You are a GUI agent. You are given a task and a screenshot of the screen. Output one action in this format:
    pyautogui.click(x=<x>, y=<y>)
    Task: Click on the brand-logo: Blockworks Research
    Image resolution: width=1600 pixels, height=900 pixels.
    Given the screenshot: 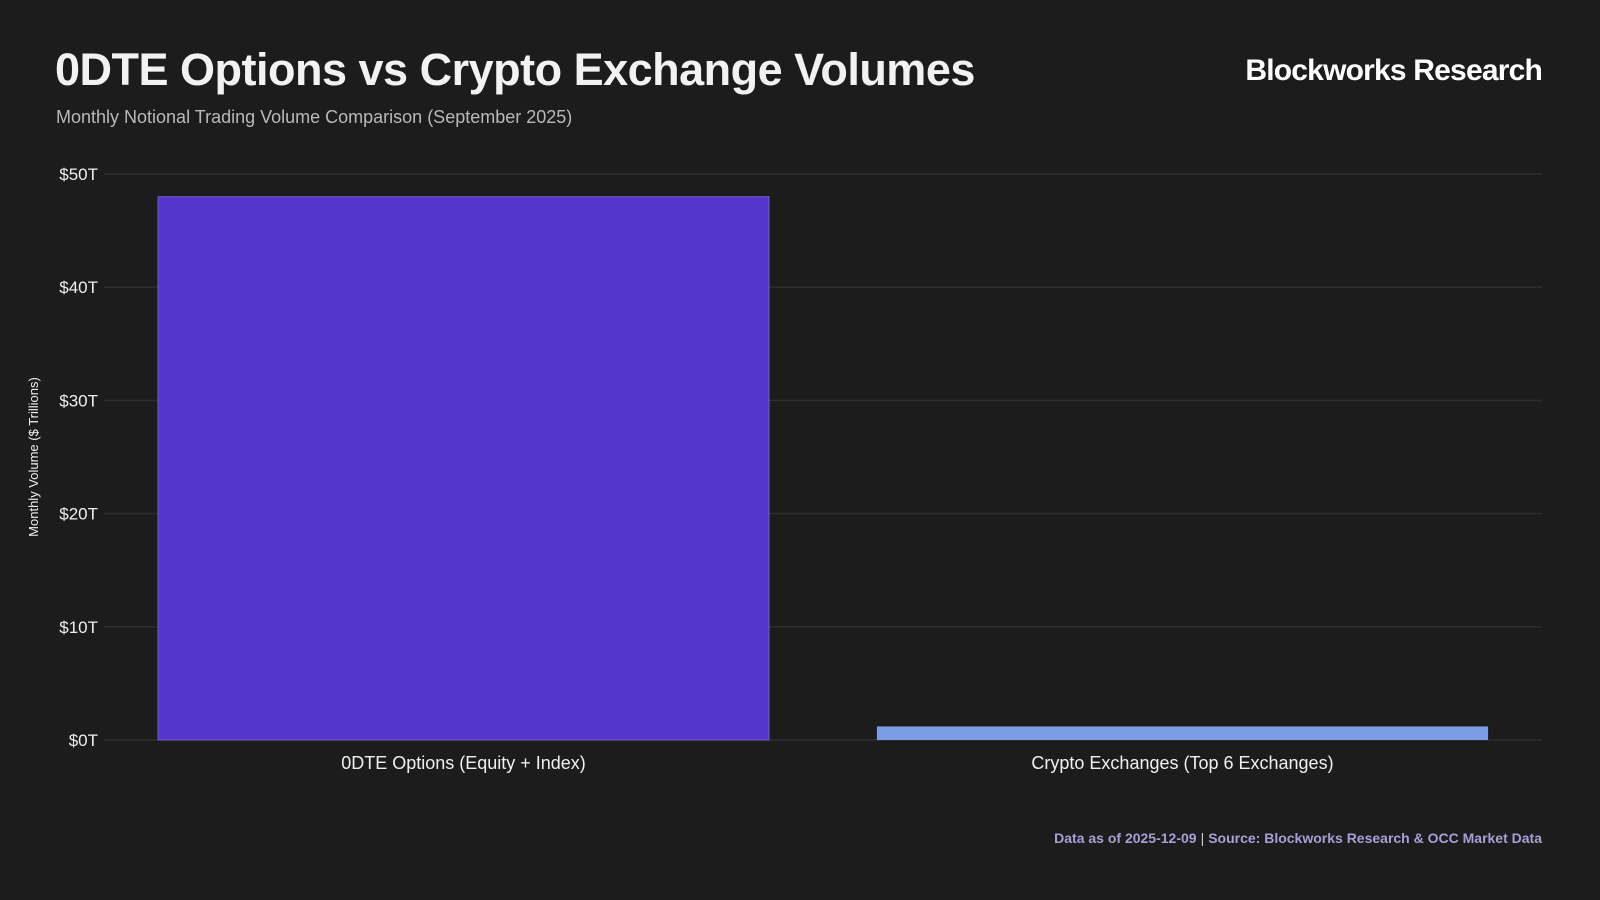 What is the action you would take?
    pyautogui.click(x=1393, y=70)
    